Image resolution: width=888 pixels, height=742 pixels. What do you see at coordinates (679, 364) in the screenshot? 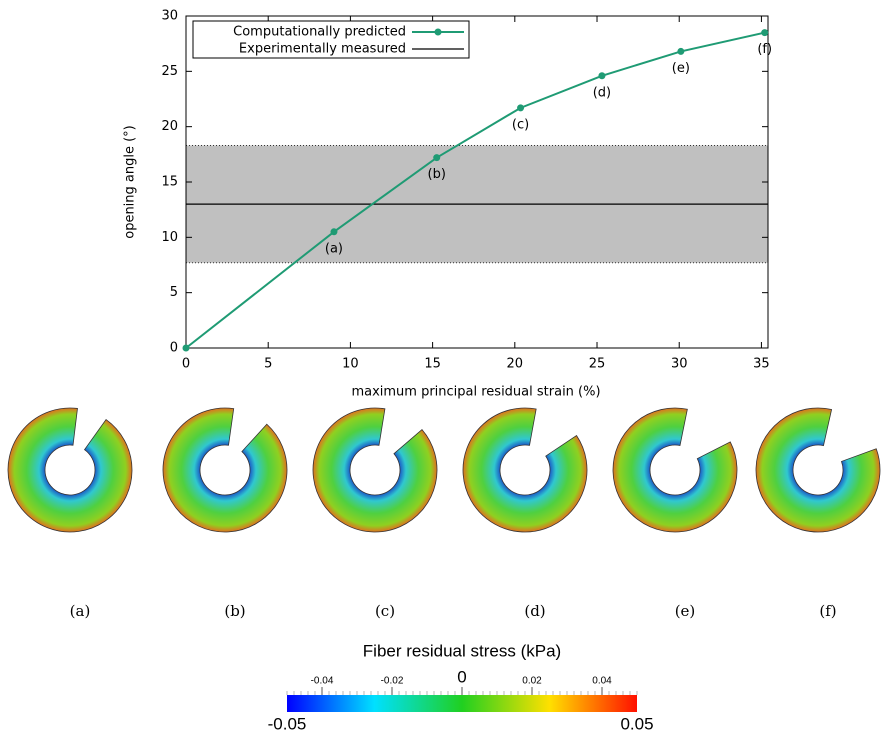
I see `x-tick-label: 30` at bounding box center [679, 364].